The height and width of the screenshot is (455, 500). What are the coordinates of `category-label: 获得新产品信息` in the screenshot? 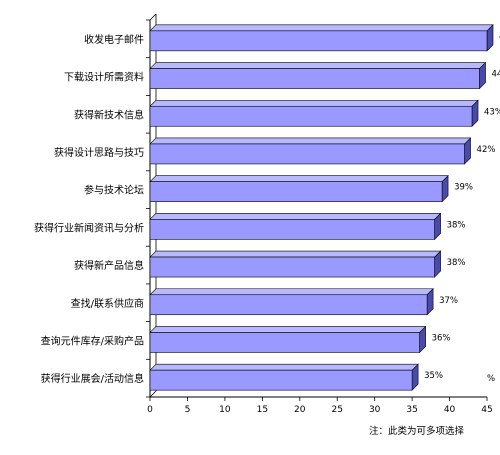 It's located at (109, 265).